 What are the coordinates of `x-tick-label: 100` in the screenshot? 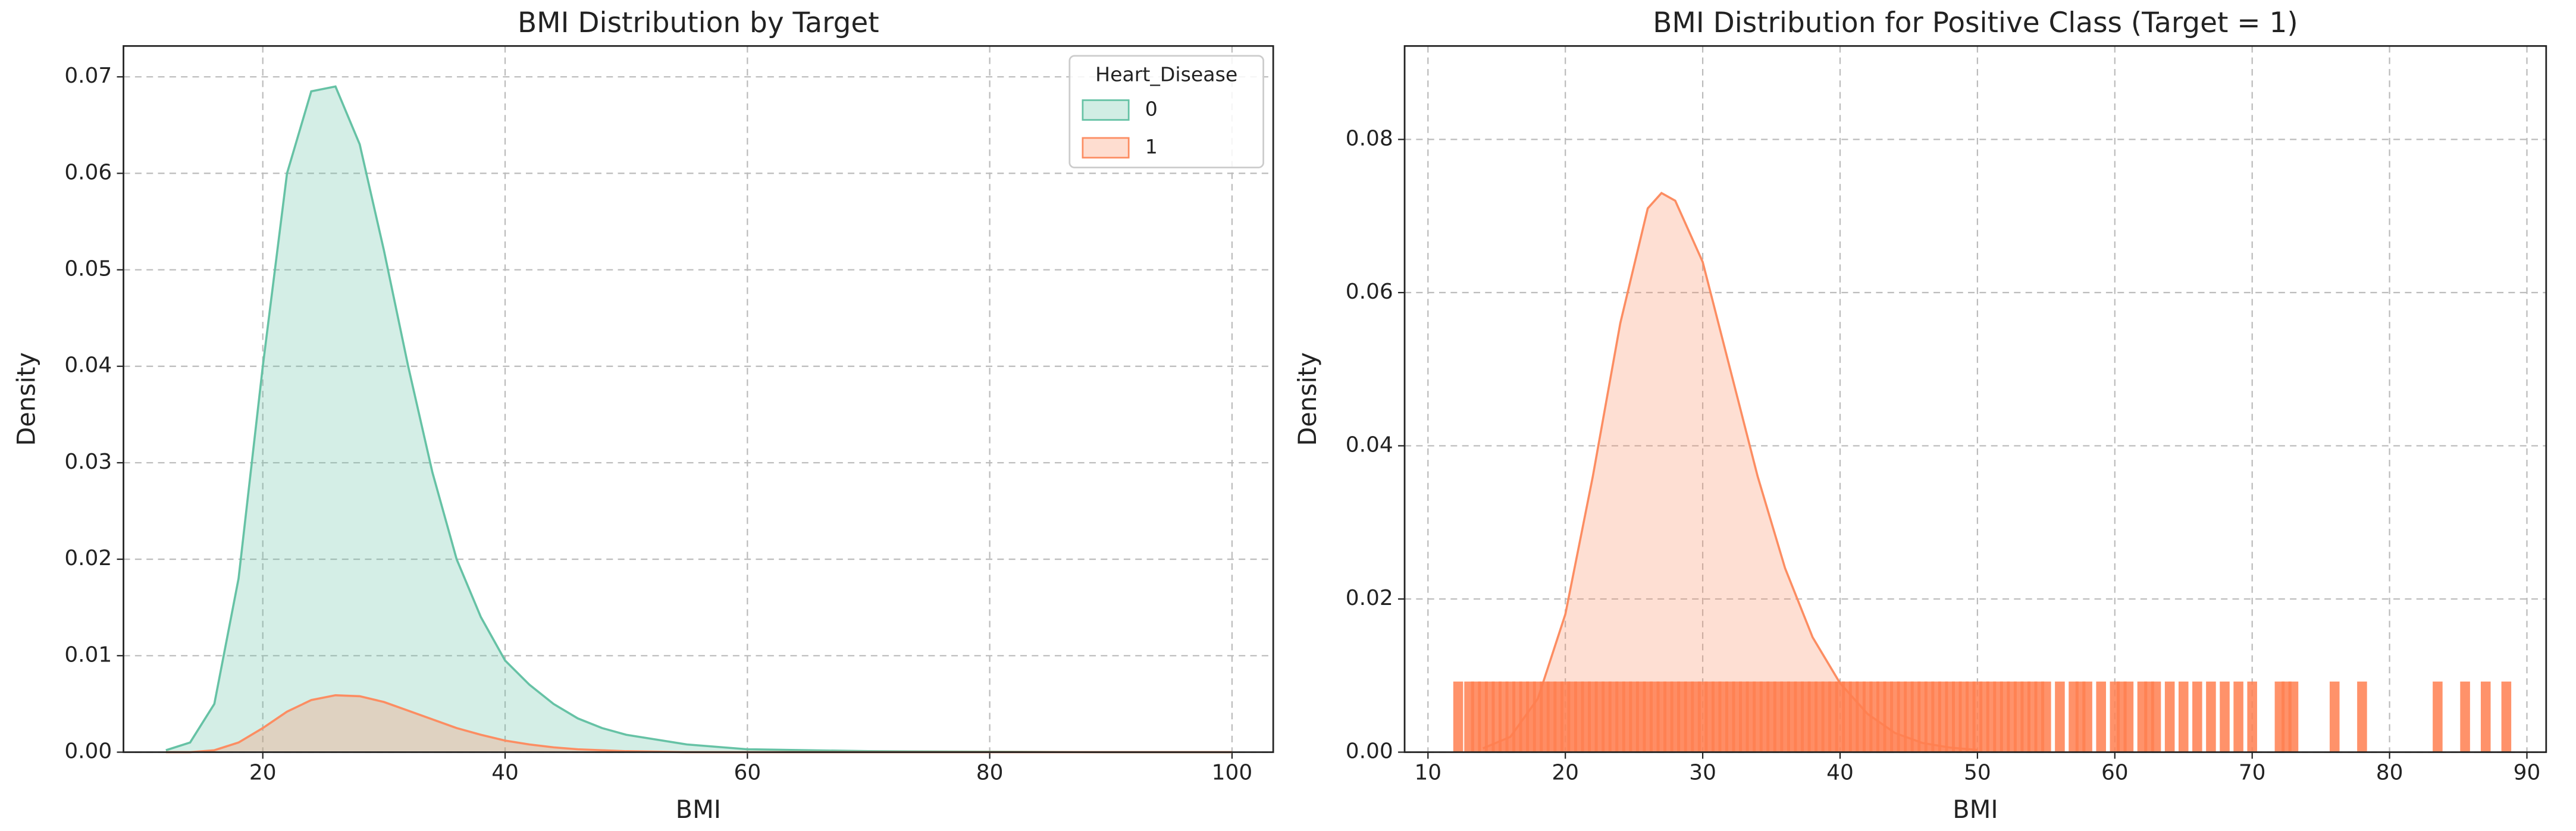 It's located at (1232, 772).